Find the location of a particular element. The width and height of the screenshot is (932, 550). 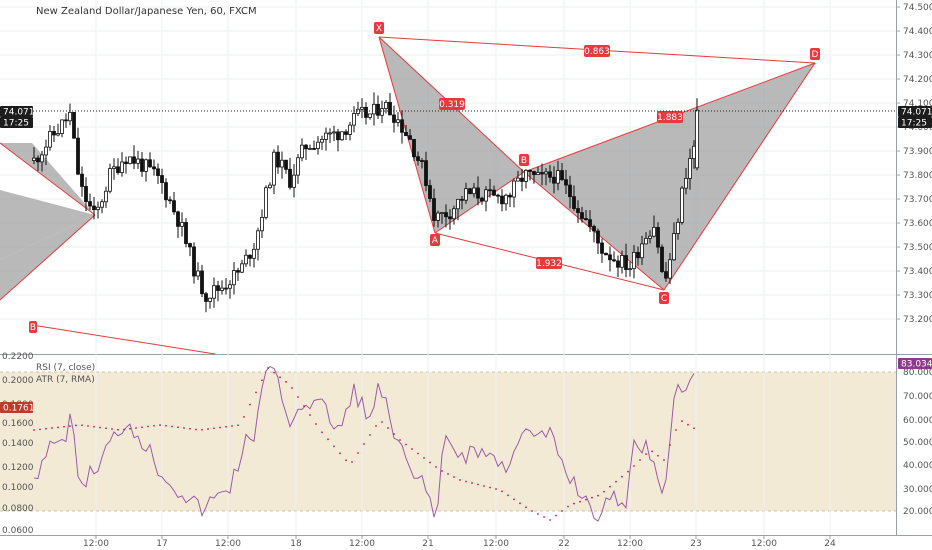

ratio-bd-label: 1.883 is located at coordinates (670, 117).